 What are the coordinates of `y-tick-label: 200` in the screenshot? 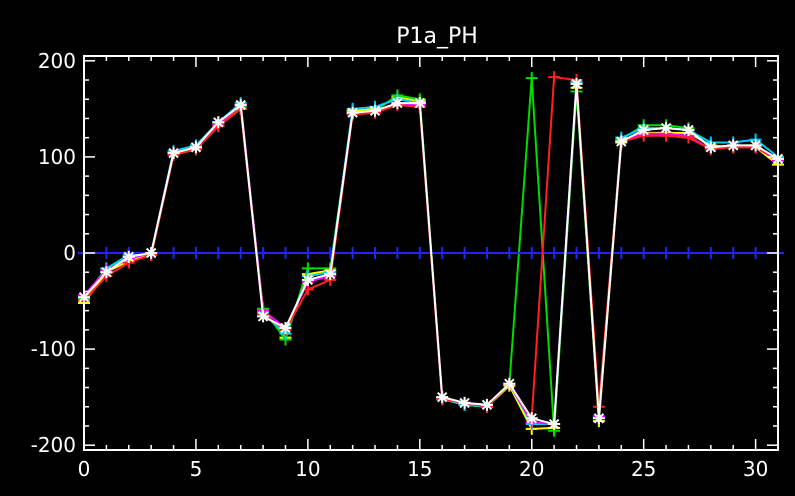 It's located at (57, 61).